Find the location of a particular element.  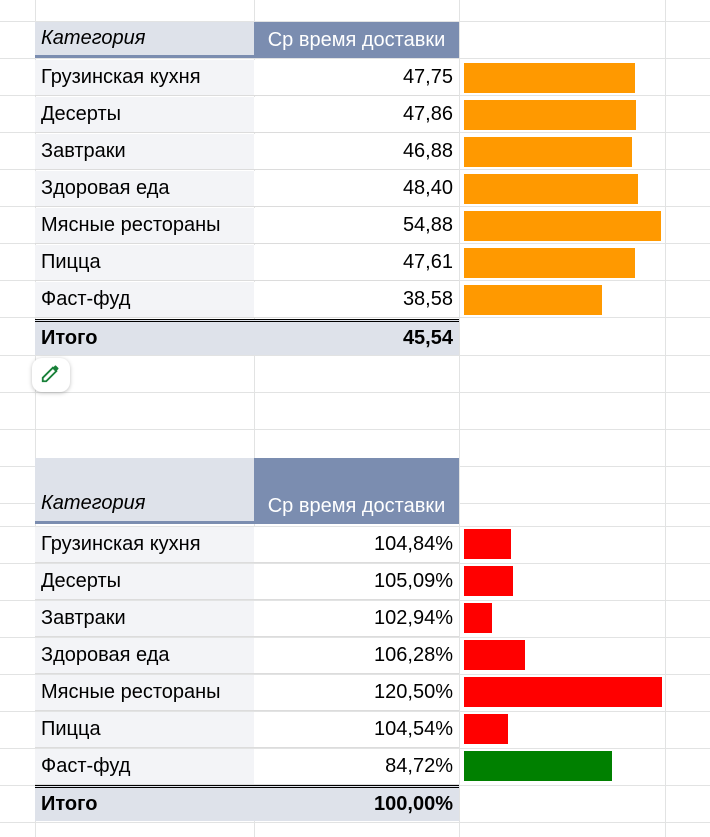

value-cell: 48,40 is located at coordinates (356, 189).